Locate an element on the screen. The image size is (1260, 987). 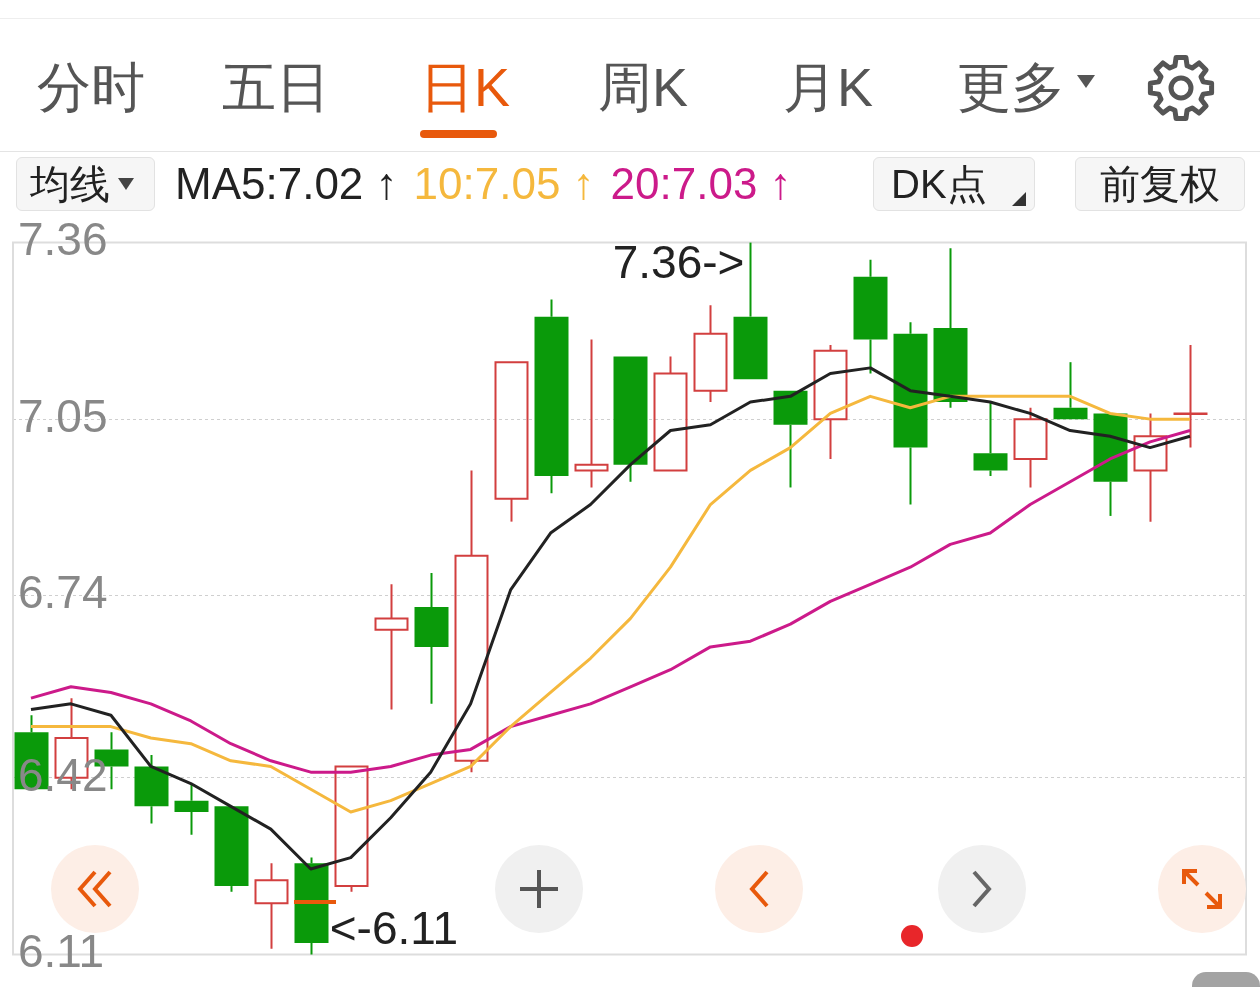
annotation: <-6.11 is located at coordinates (394, 928).